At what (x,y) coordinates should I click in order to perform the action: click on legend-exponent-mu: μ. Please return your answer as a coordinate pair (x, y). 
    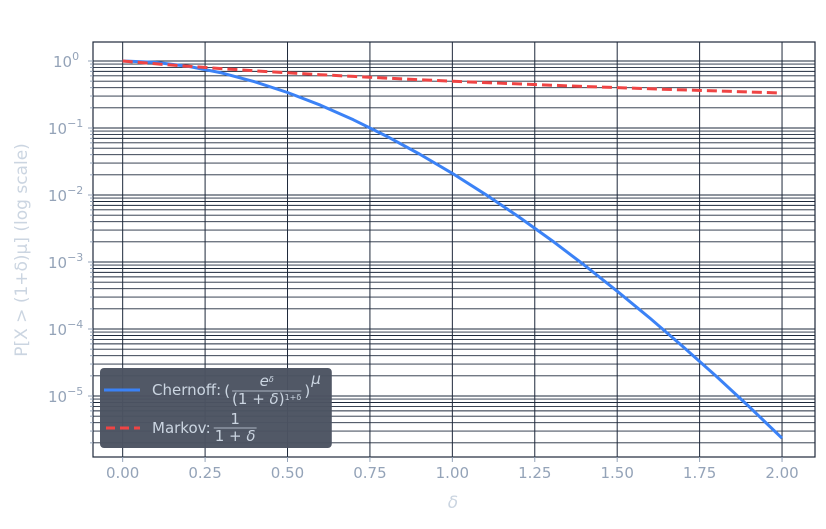
    Looking at the image, I should click on (315, 379).